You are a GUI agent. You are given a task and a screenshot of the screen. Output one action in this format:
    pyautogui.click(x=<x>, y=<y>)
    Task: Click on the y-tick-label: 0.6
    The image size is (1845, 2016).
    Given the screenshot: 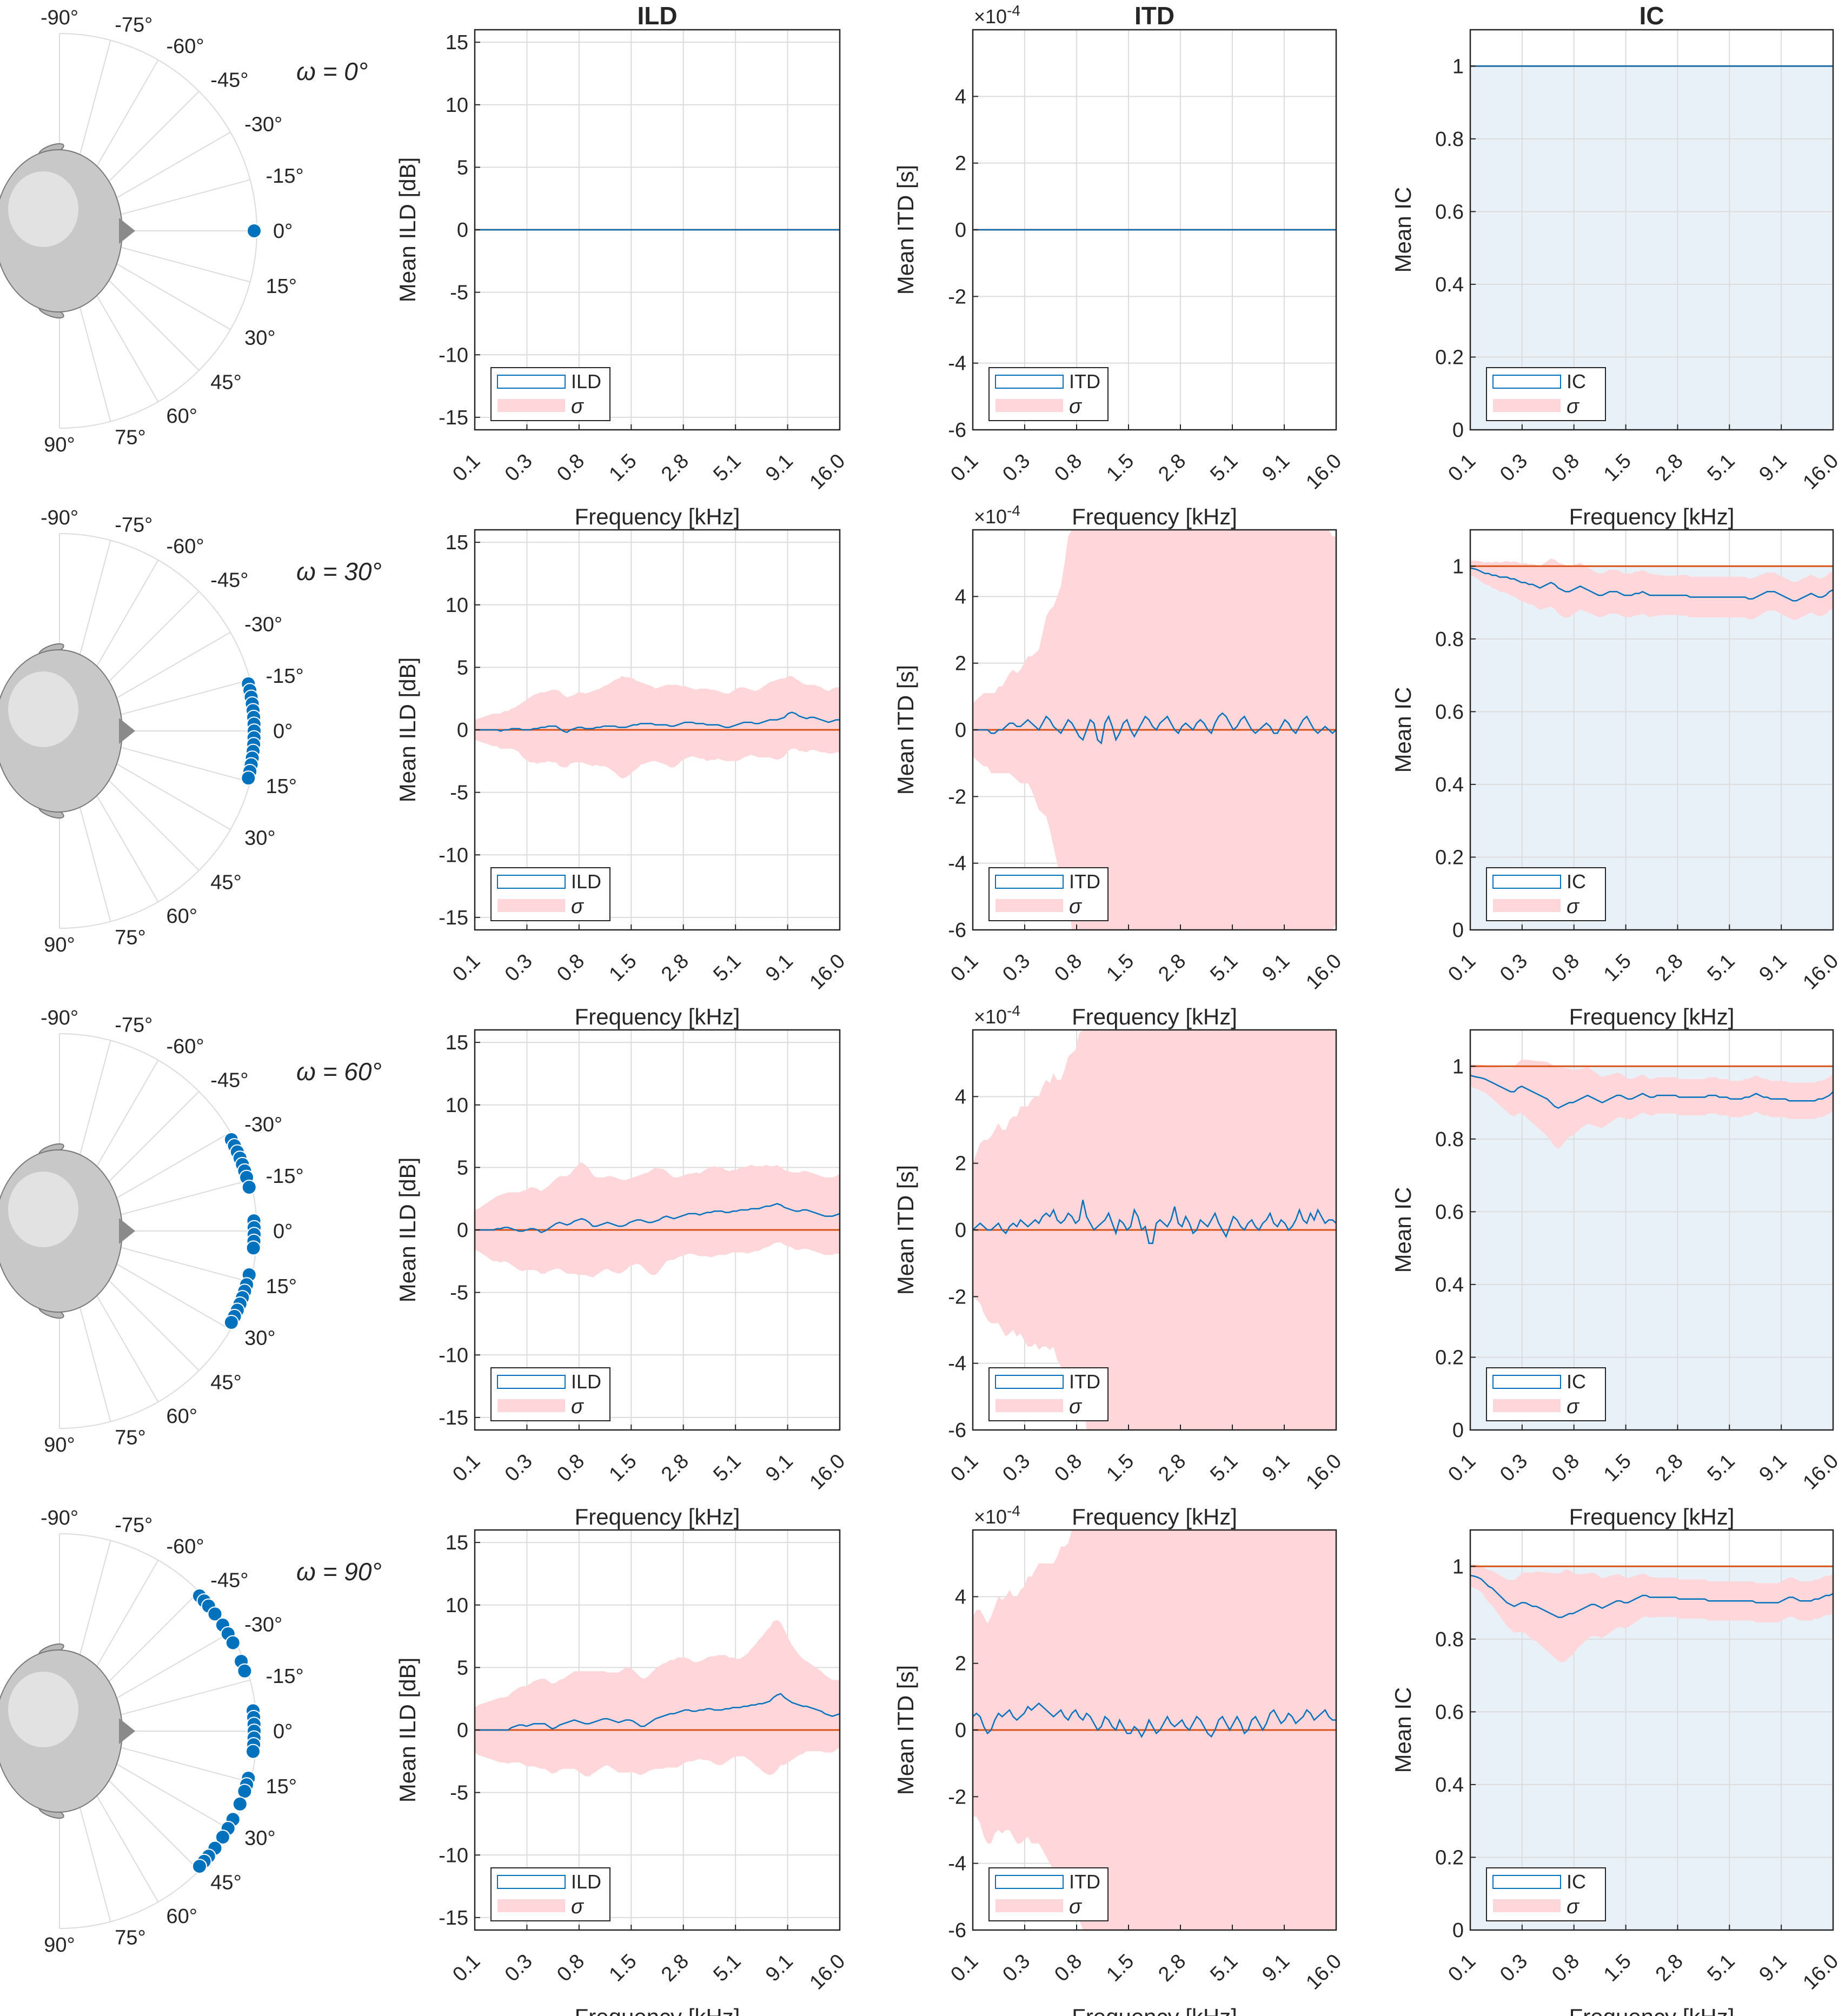 What is the action you would take?
    pyautogui.click(x=1449, y=212)
    